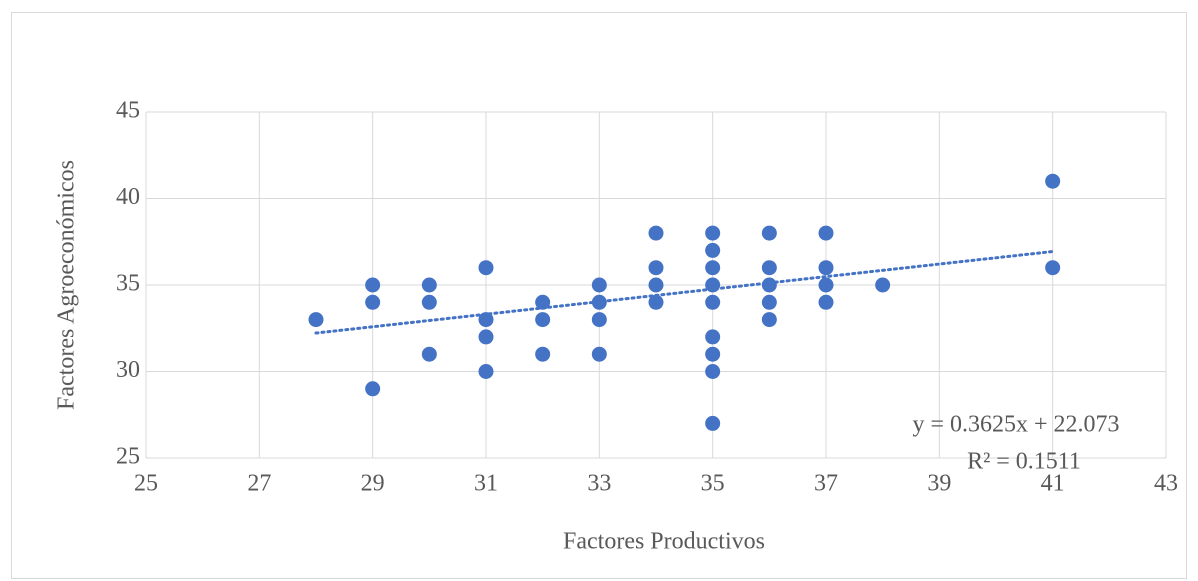 The width and height of the screenshot is (1198, 581). I want to click on y-tick-label: 25, so click(128, 457).